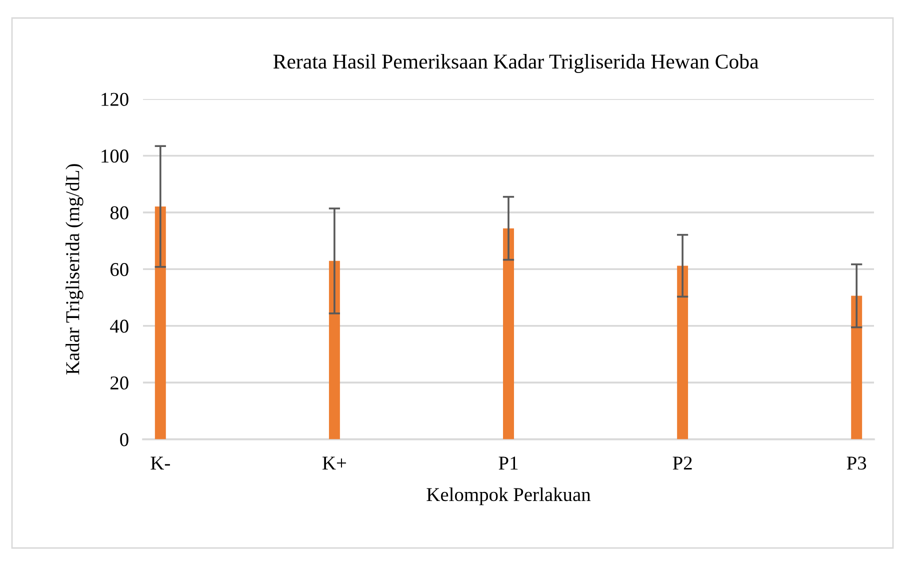 This screenshot has width=906, height=563. Describe the element at coordinates (508, 463) in the screenshot. I see `x-tick-label: P1` at that location.